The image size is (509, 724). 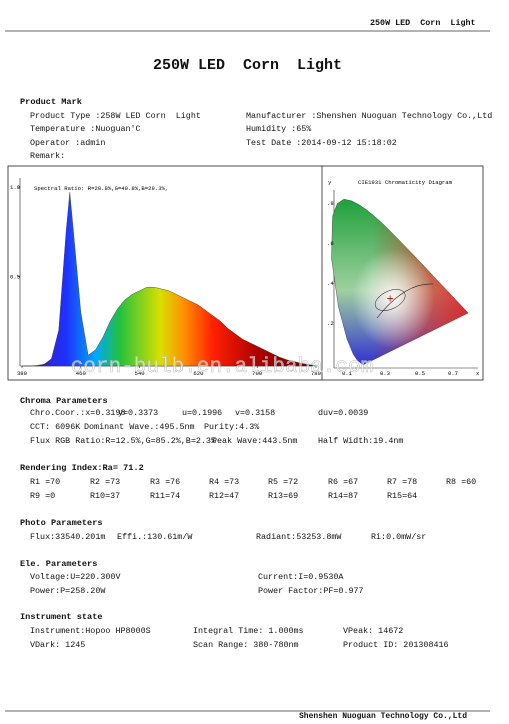 I want to click on y-tick-label: 1.0, so click(x=15, y=187).